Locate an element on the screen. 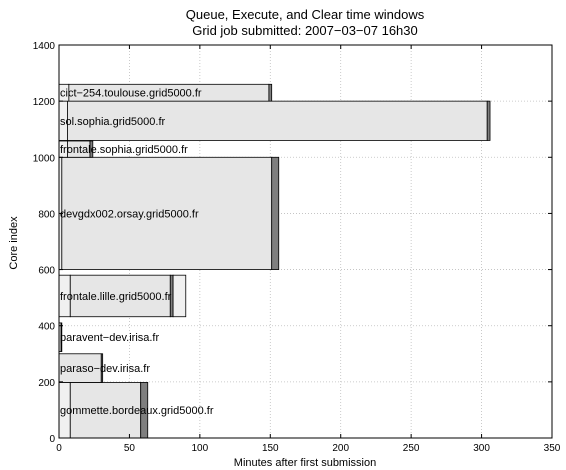 This screenshot has height=470, width=566. y-tick-label: 400 is located at coordinates (46, 327).